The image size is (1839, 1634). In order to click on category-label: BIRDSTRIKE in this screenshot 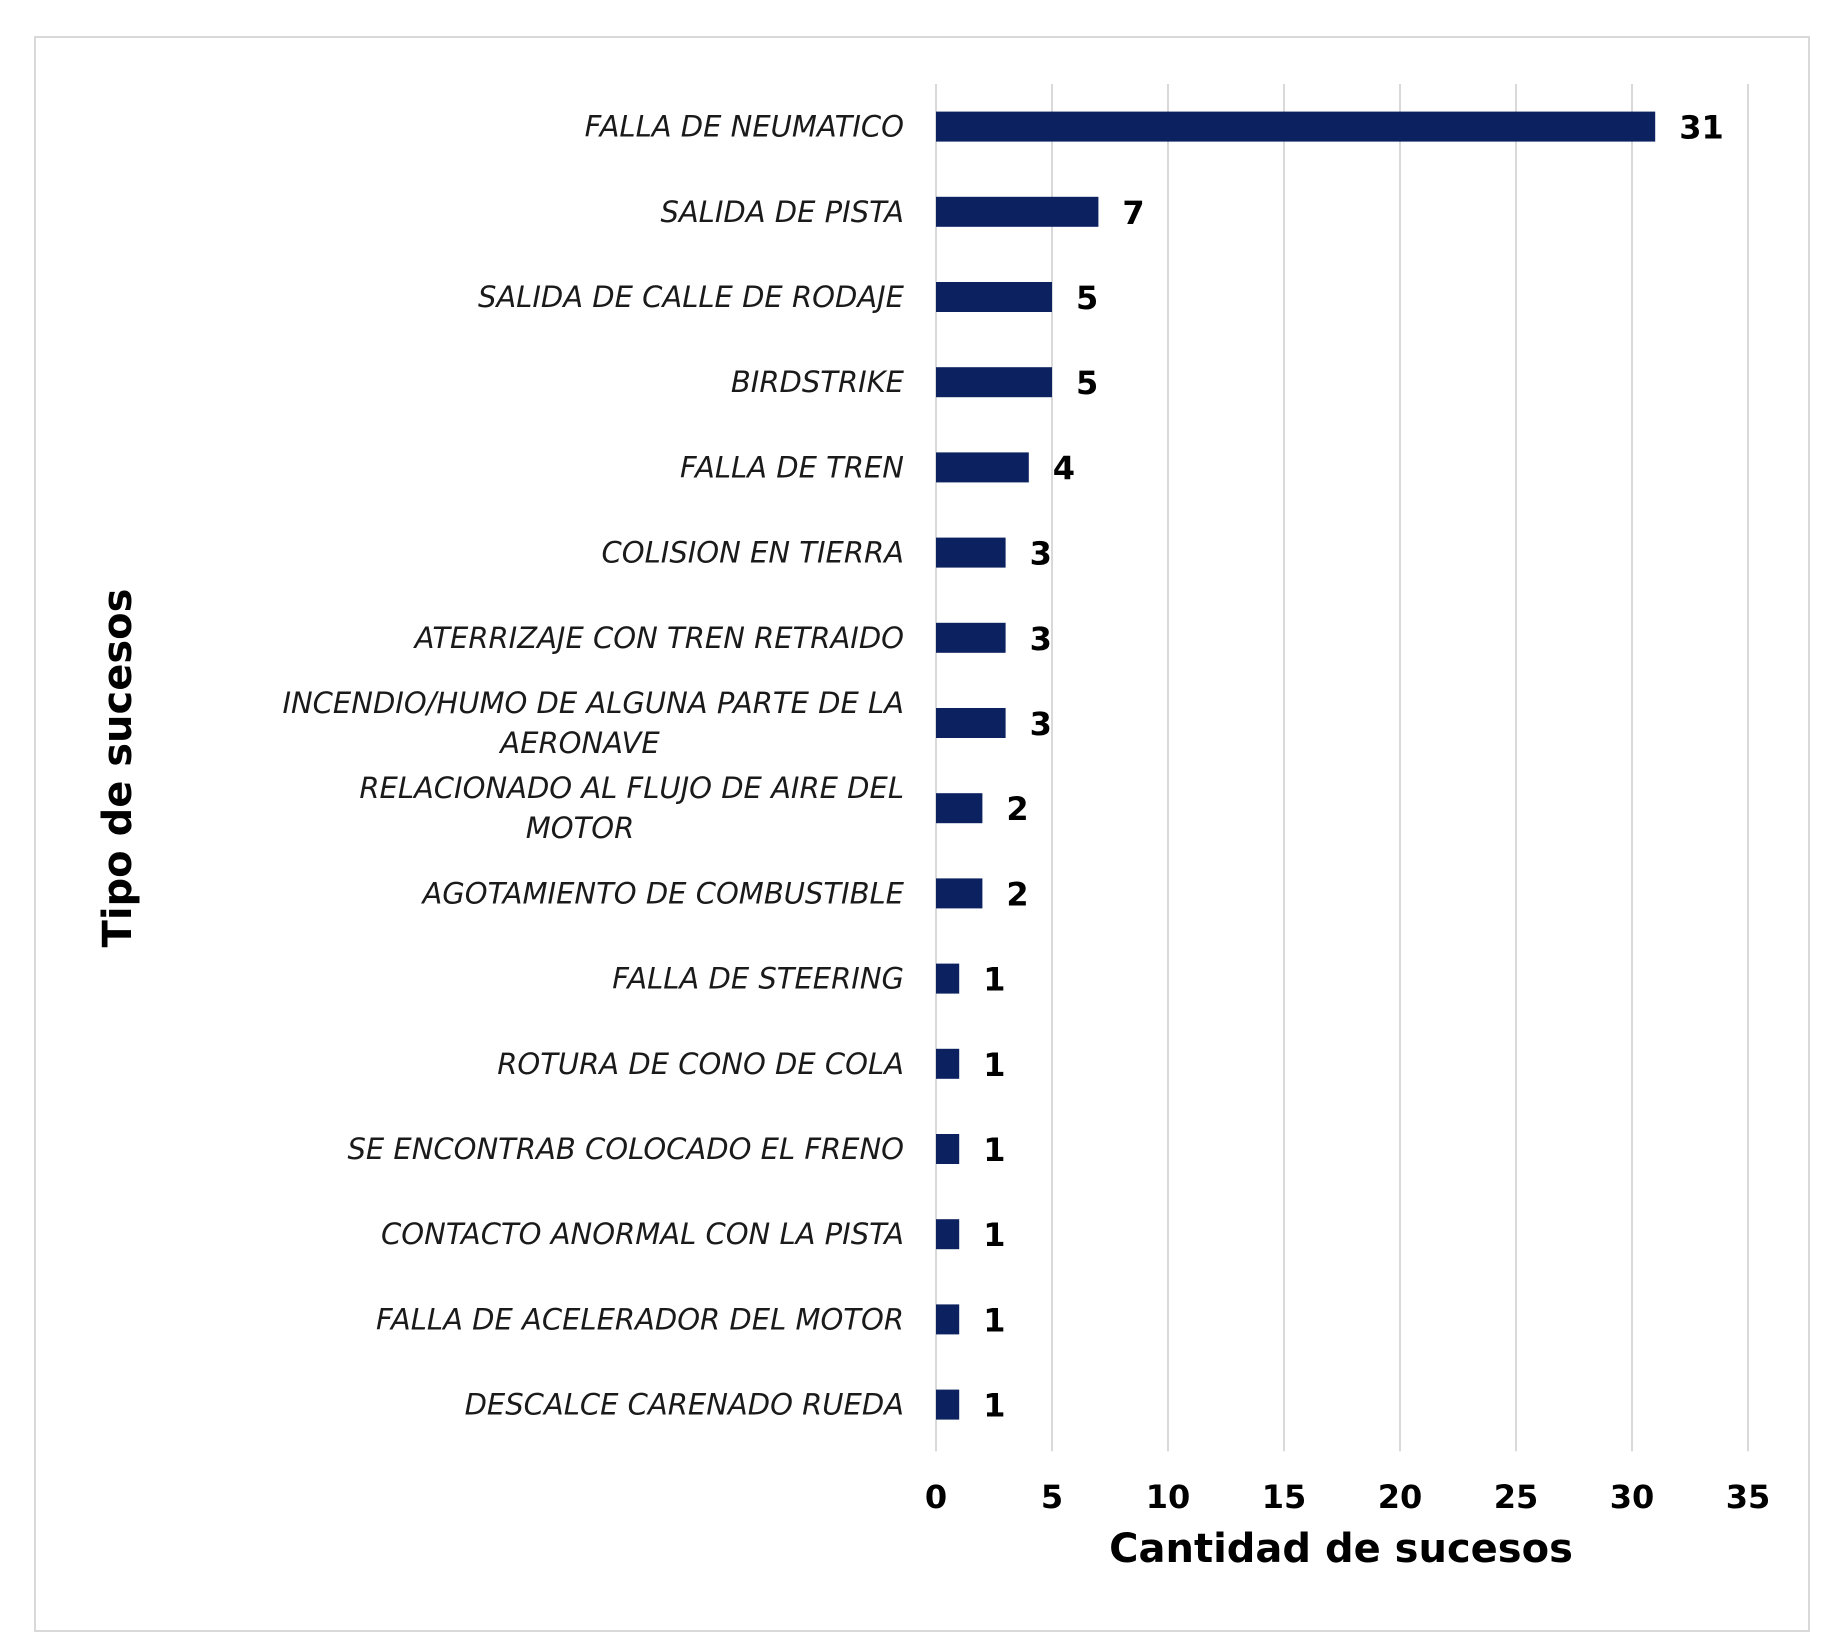, I will do `click(818, 382)`.